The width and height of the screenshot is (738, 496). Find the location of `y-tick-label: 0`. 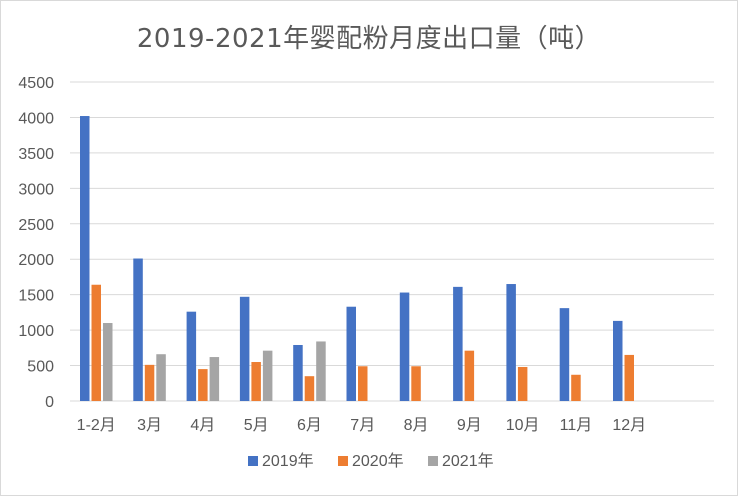

y-tick-label: 0 is located at coordinates (49, 402).